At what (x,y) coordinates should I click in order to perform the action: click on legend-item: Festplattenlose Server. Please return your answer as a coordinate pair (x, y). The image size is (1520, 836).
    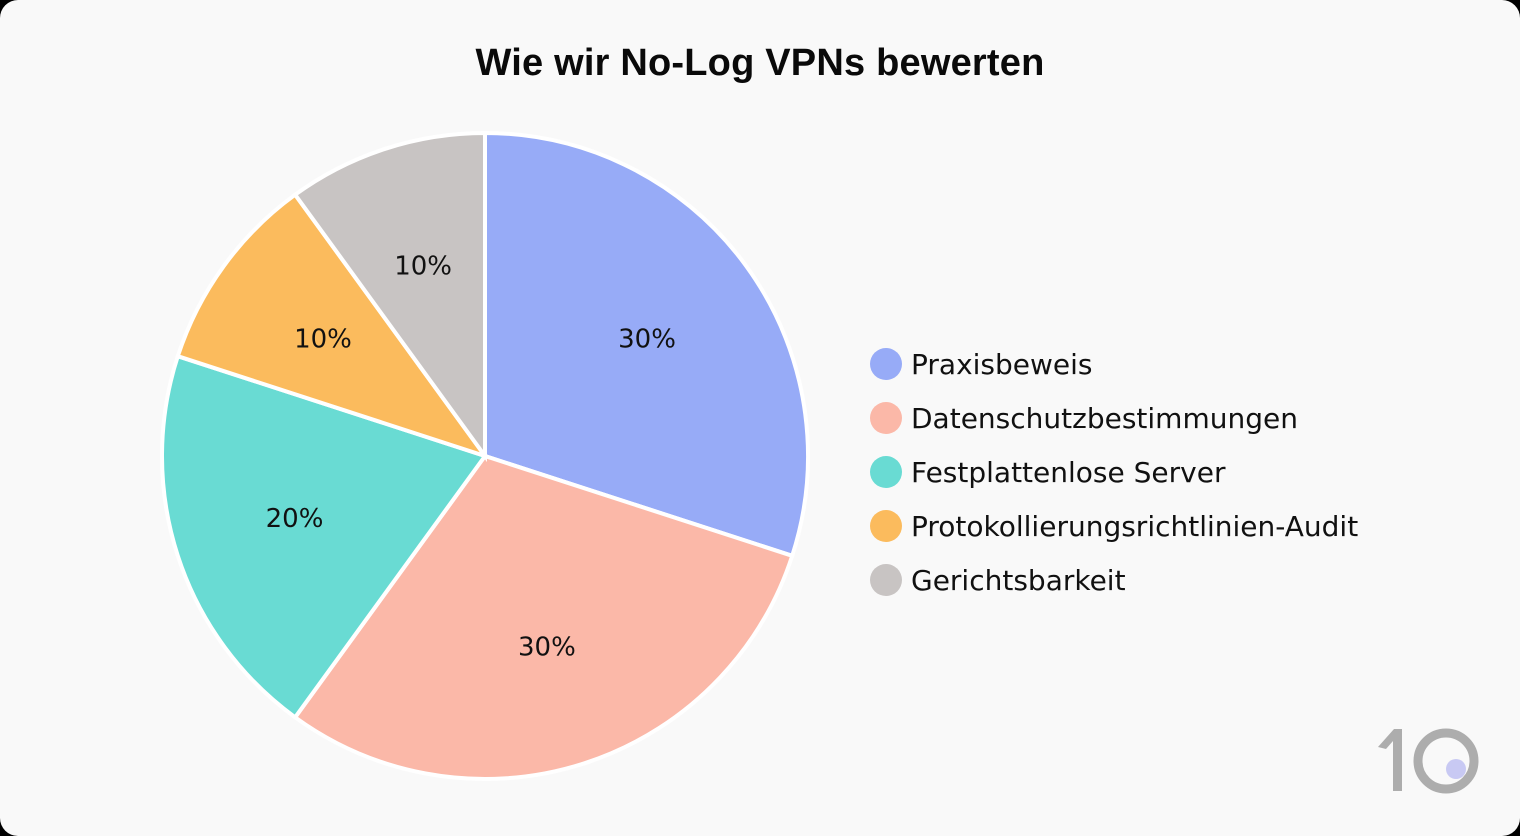
    Looking at the image, I should click on (1114, 472).